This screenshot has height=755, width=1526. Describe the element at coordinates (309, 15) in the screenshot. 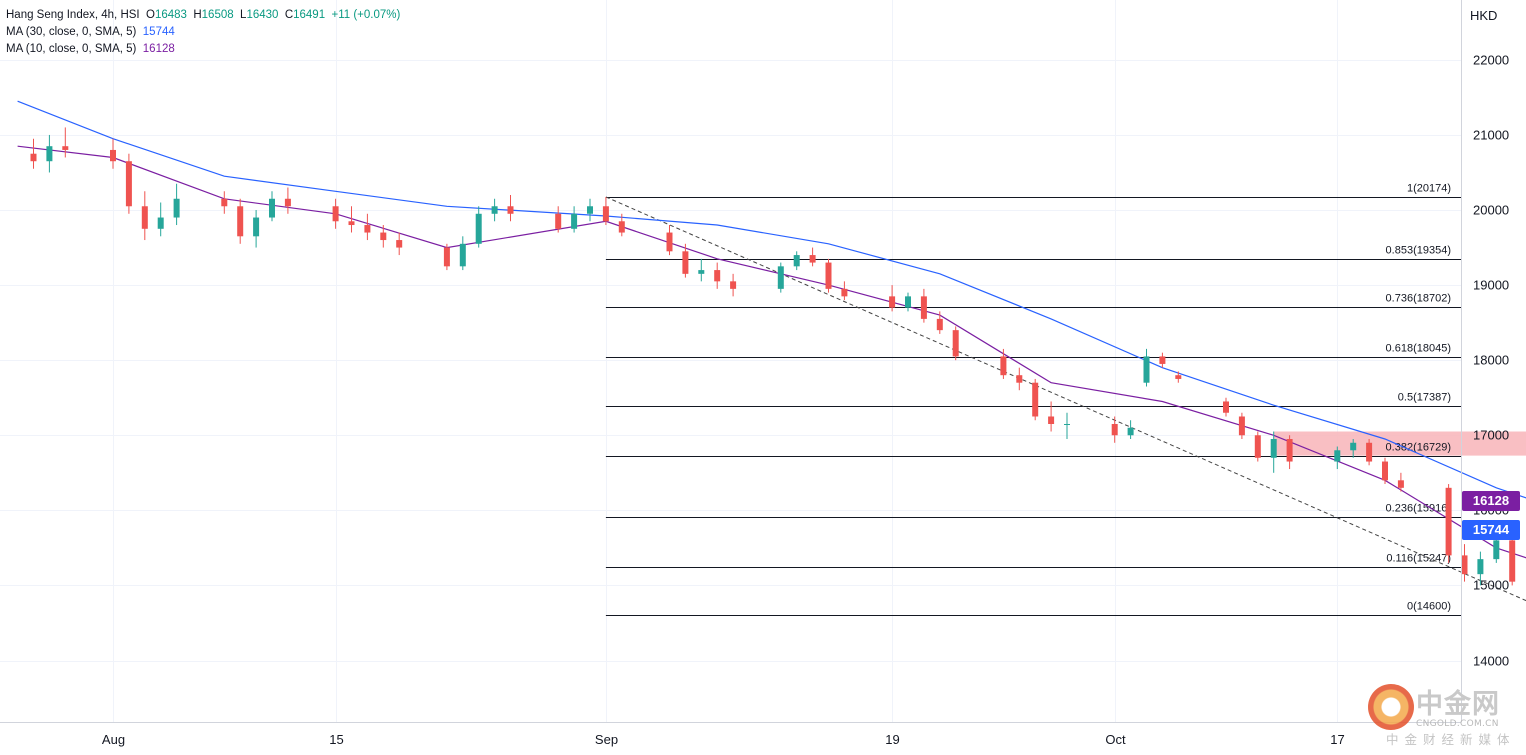

I see `close-value: 16491` at that location.